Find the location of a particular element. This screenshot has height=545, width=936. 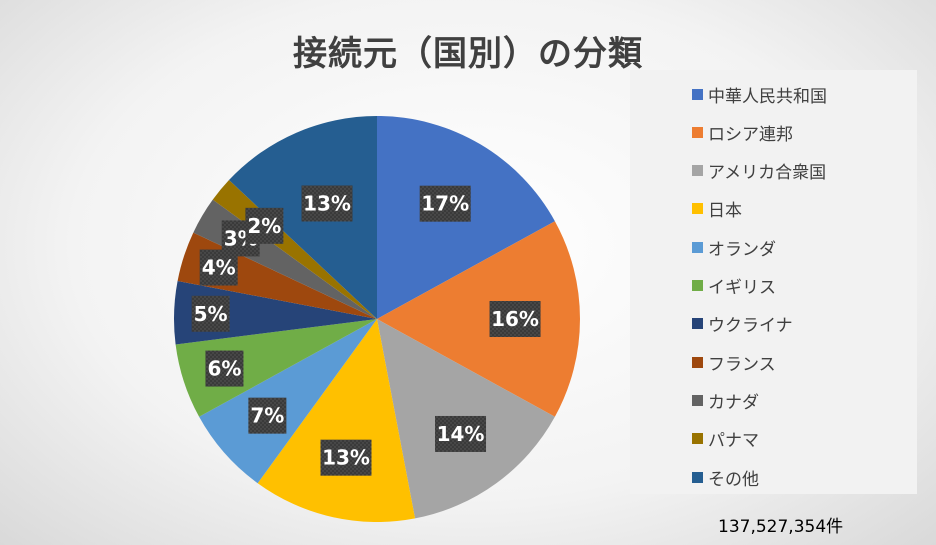

legend-item: 日本 is located at coordinates (717, 210).